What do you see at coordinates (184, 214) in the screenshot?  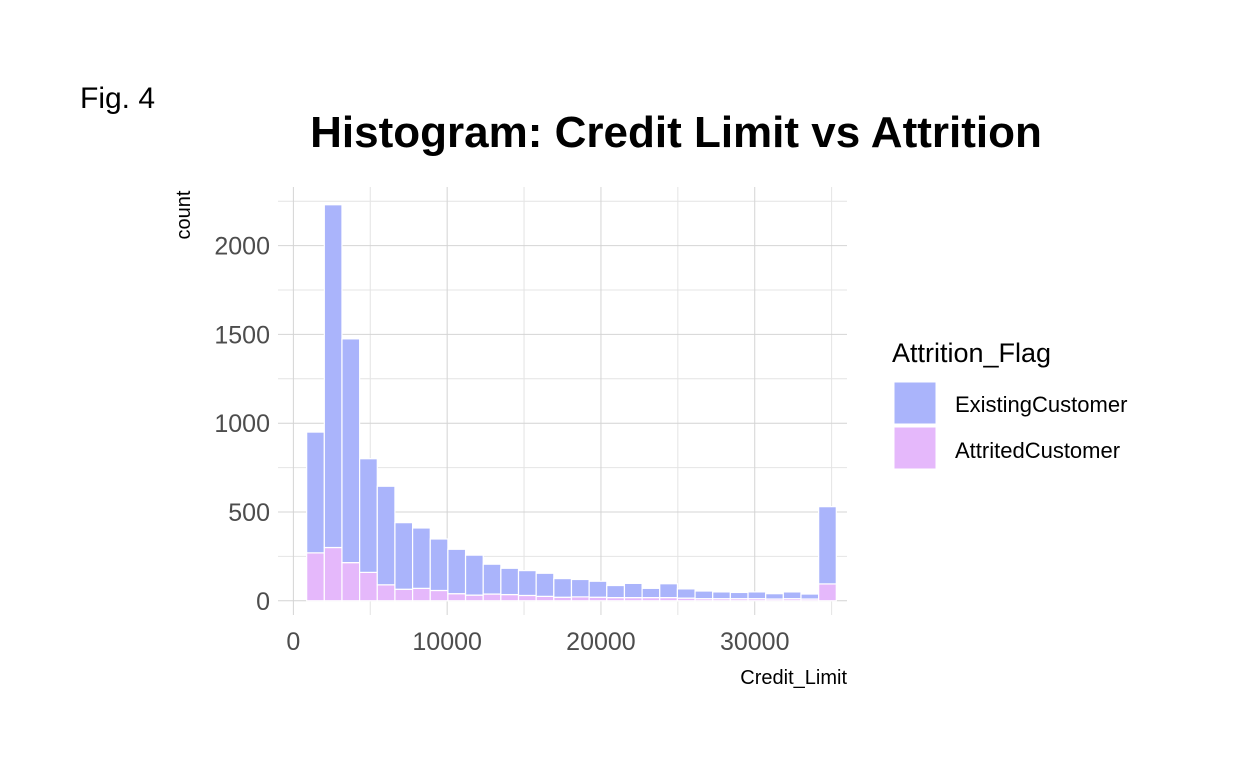 I see `y-axis-title: count` at bounding box center [184, 214].